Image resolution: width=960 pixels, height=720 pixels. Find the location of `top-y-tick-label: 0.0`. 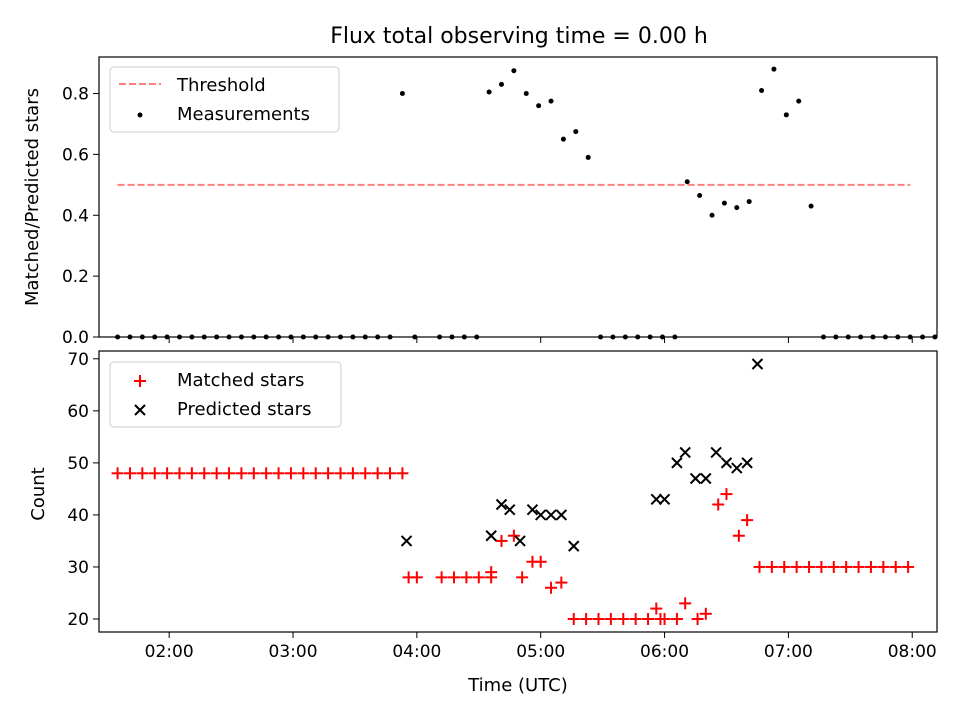

top-y-tick-label: 0.0 is located at coordinates (75, 338).